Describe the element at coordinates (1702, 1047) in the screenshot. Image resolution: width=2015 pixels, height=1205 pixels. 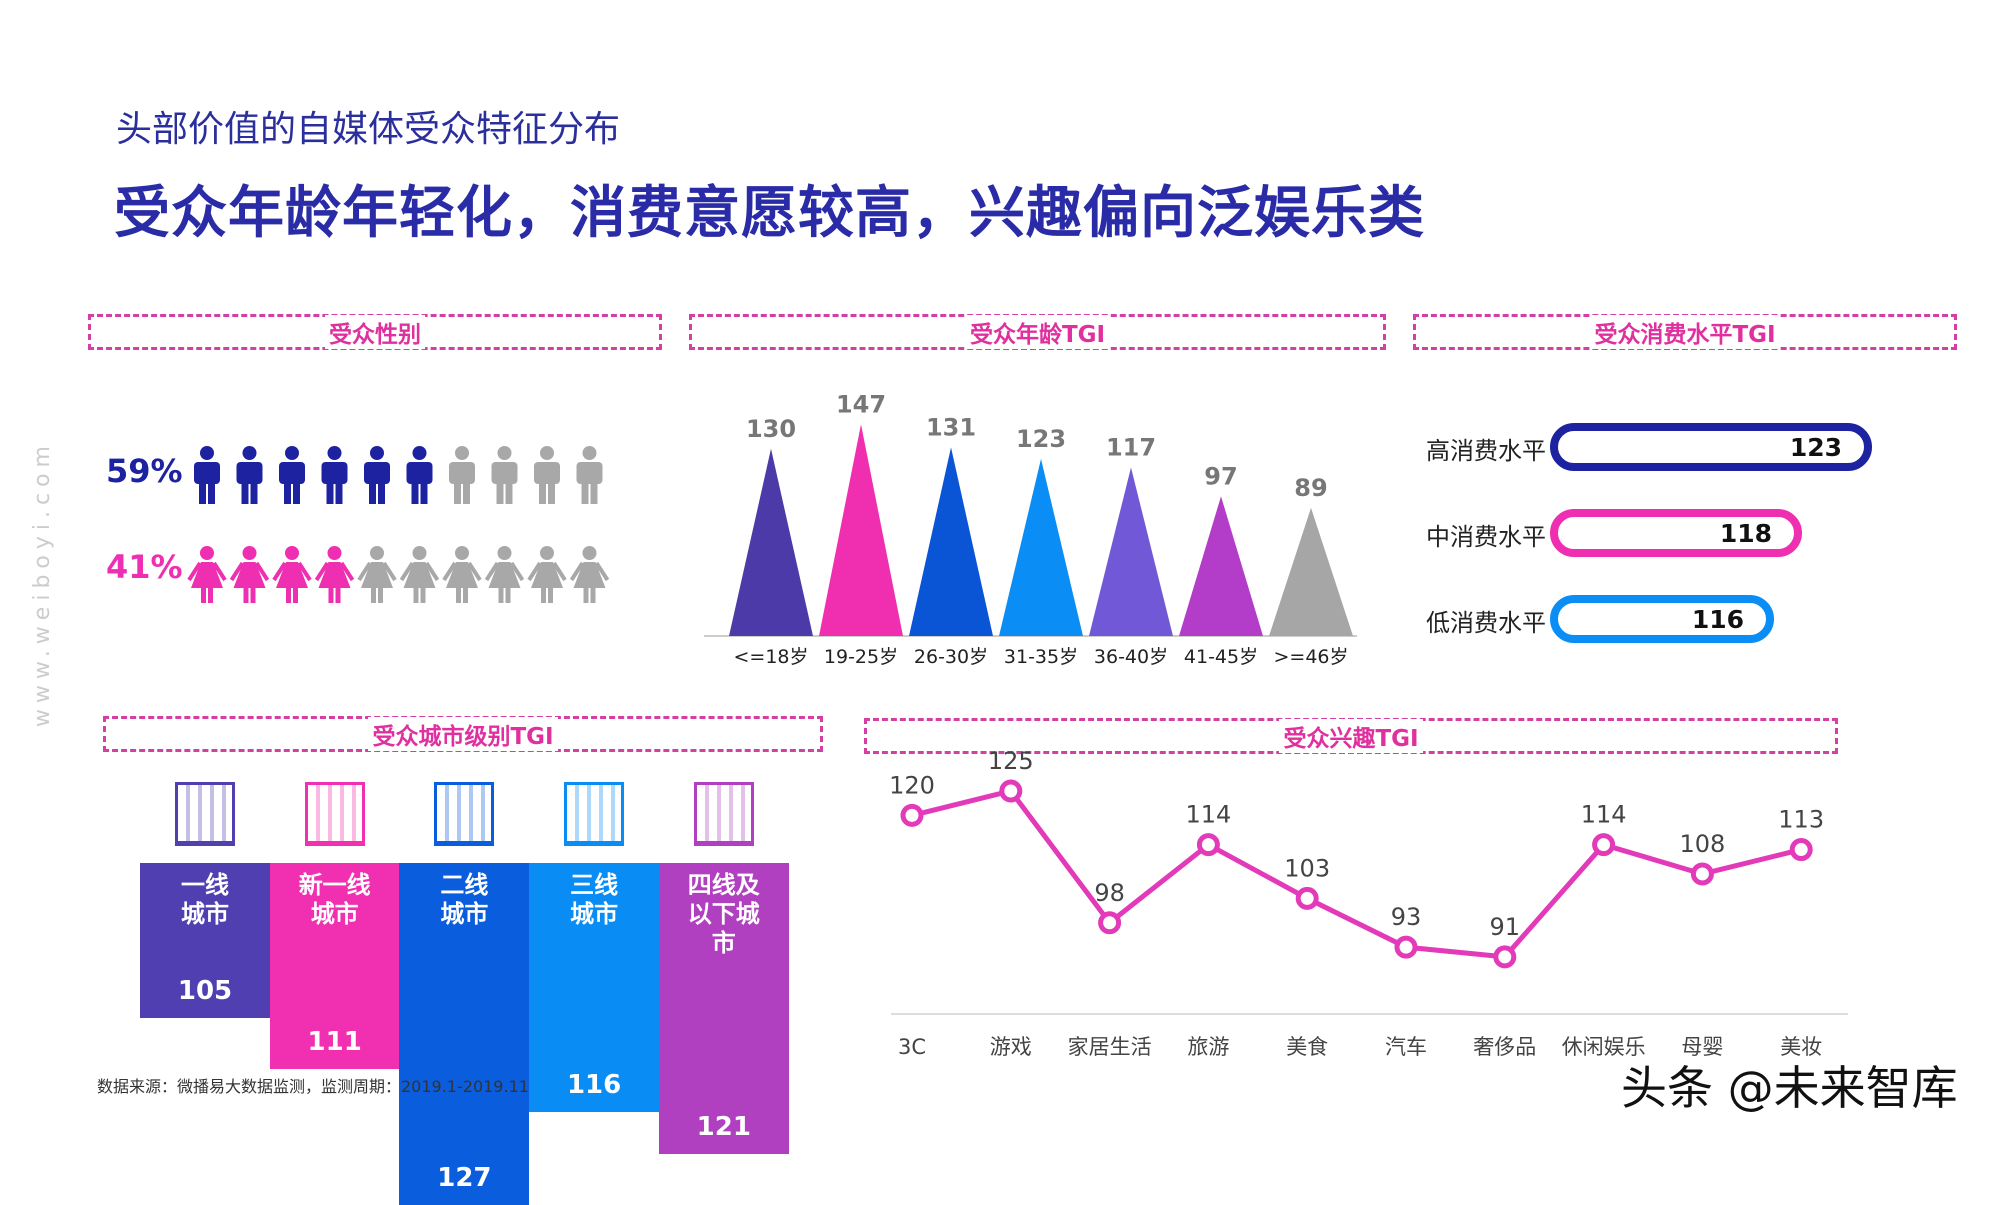
I see `interest-category-label: 母婴` at that location.